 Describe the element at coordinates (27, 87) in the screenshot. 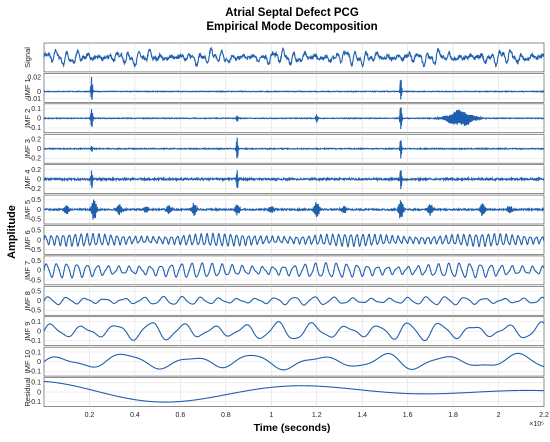

I see `series-label: IMF 1` at that location.